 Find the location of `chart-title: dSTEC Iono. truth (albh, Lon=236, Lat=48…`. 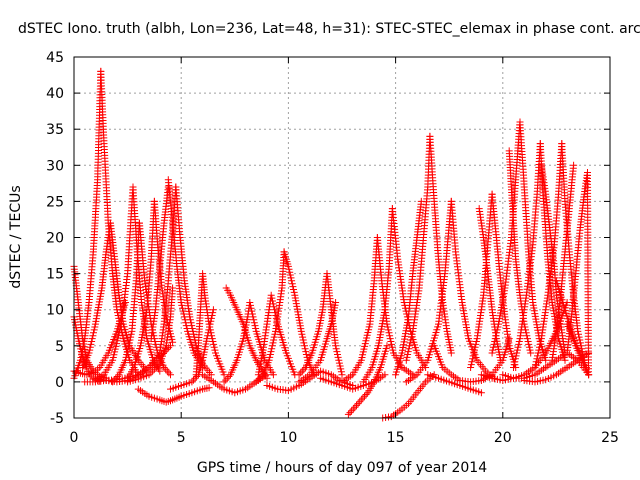

chart-title: dSTEC Iono. truth (albh, Lon=236, Lat=48… is located at coordinates (329, 29).